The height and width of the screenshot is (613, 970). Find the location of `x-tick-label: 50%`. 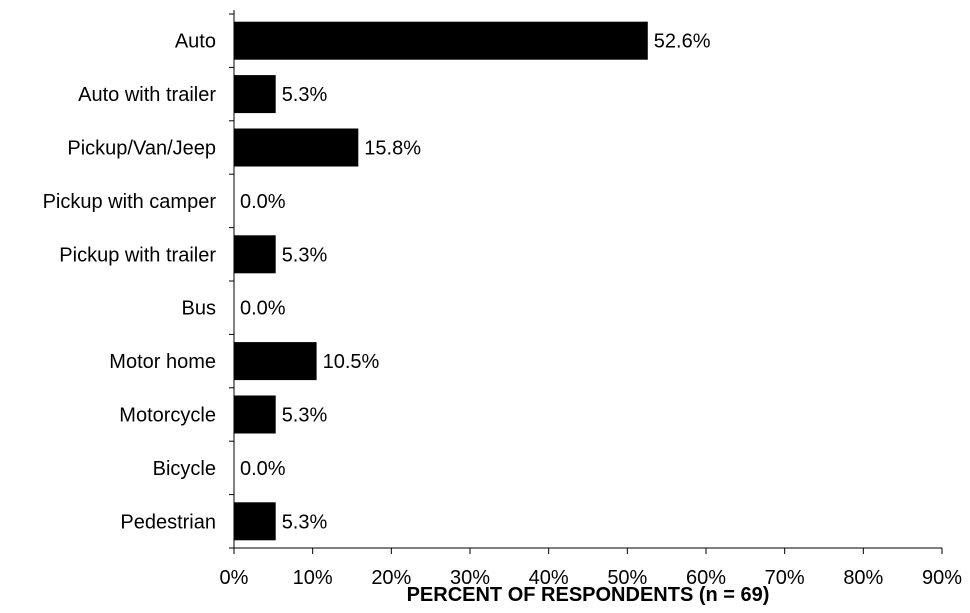

x-tick-label: 50% is located at coordinates (627, 578).